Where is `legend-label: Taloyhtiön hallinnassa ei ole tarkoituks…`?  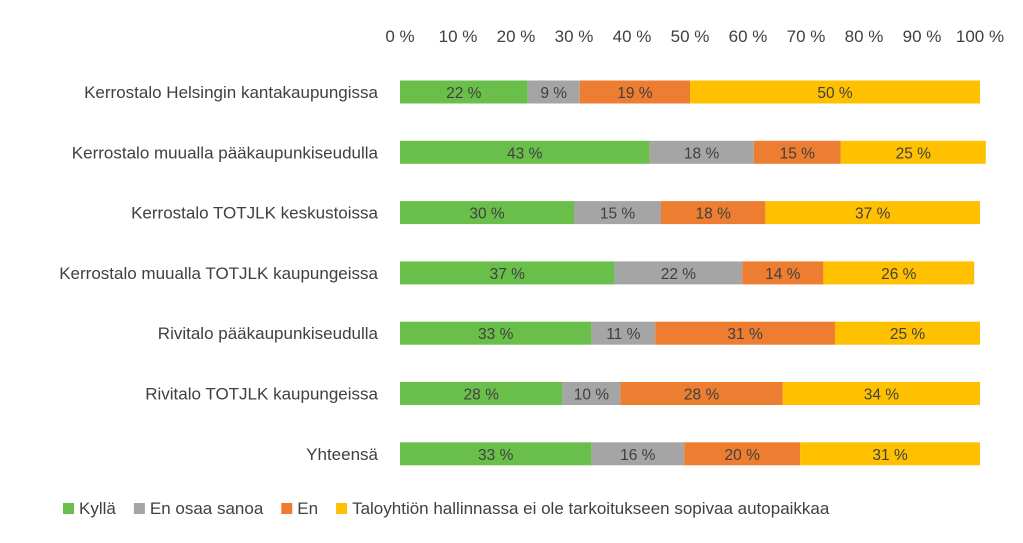
legend-label: Taloyhtiön hallinnassa ei ole tarkoituks… is located at coordinates (591, 508).